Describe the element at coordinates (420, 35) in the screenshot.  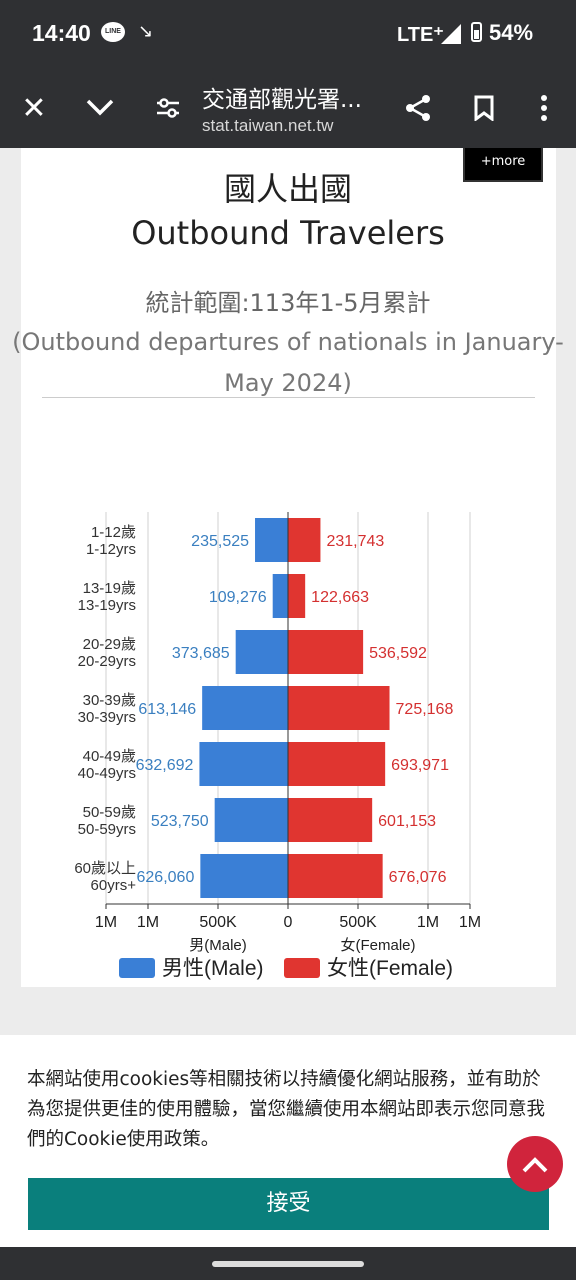
I see `network-type: LTE⁺` at that location.